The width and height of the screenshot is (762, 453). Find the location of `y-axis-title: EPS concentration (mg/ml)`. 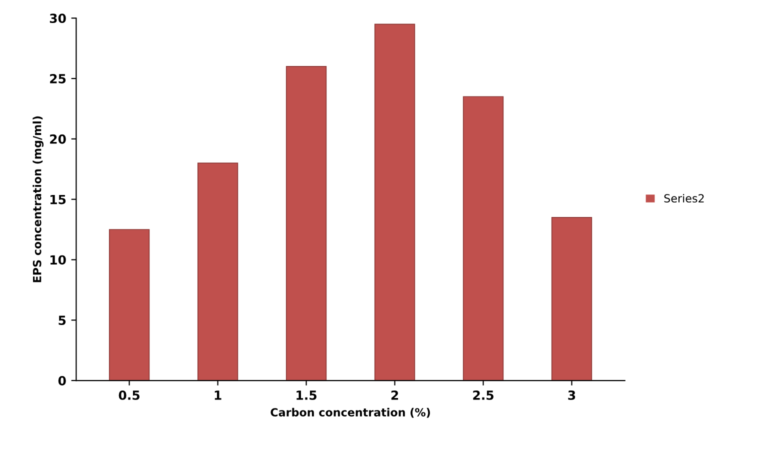

y-axis-title: EPS concentration (mg/ml) is located at coordinates (38, 199).